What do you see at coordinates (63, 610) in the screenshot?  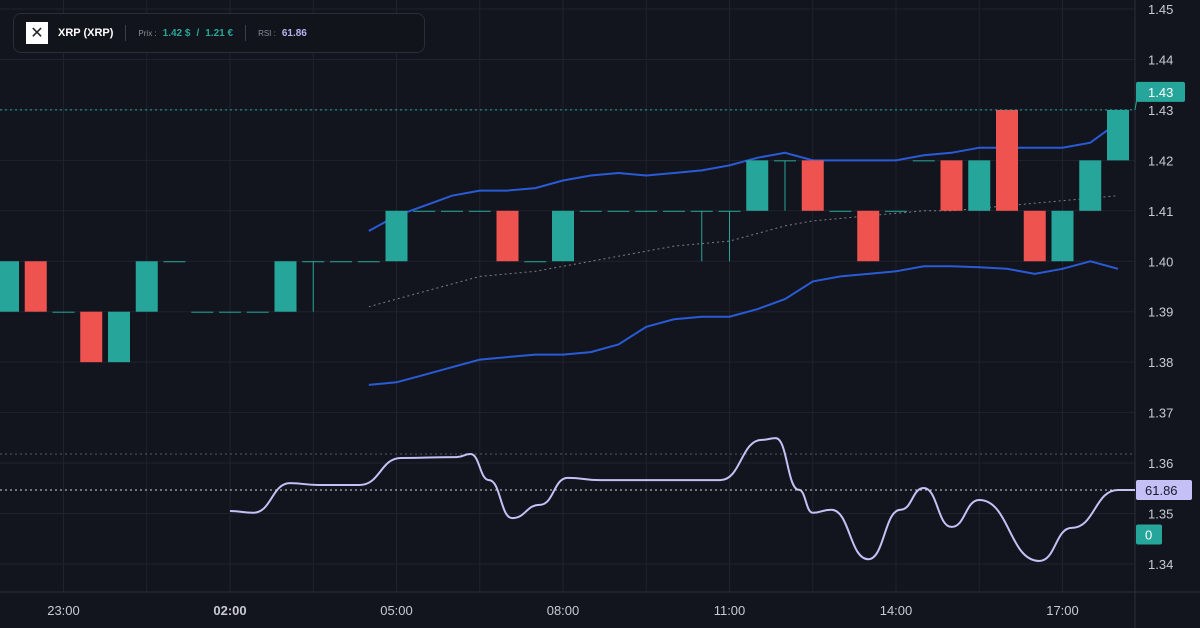 I see `time-tick-label: 23:00` at bounding box center [63, 610].